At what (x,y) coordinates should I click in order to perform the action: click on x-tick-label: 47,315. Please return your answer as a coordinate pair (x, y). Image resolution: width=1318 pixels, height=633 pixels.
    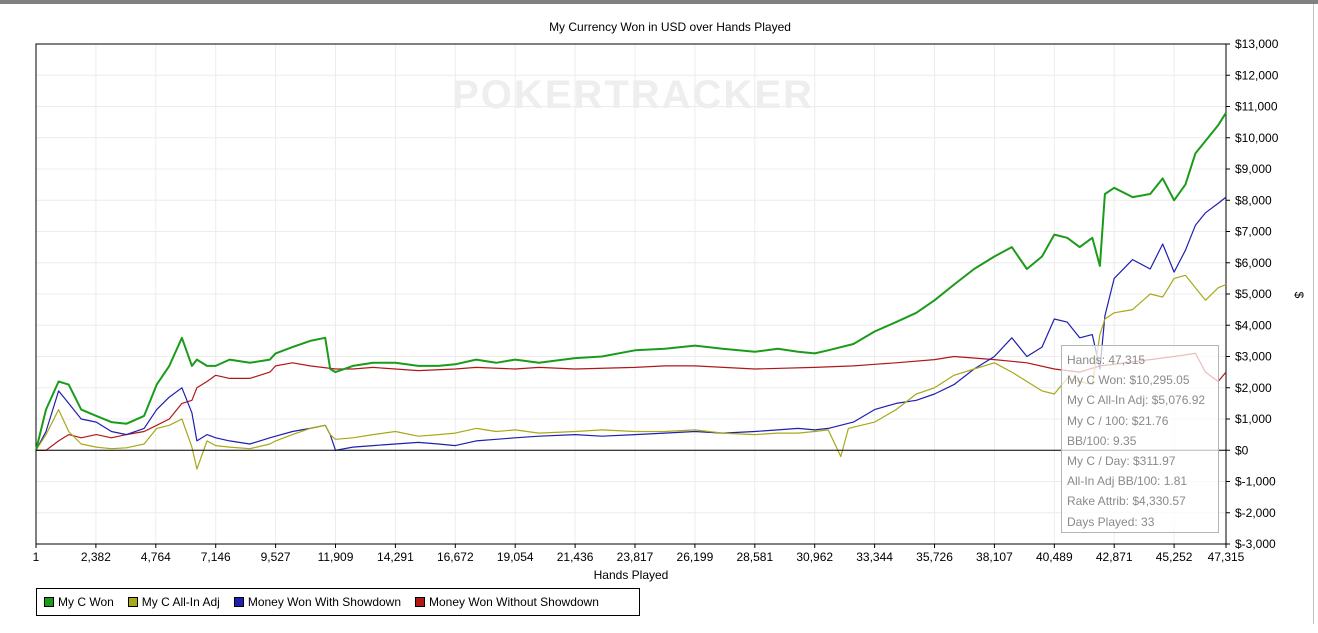
    Looking at the image, I should click on (1226, 557).